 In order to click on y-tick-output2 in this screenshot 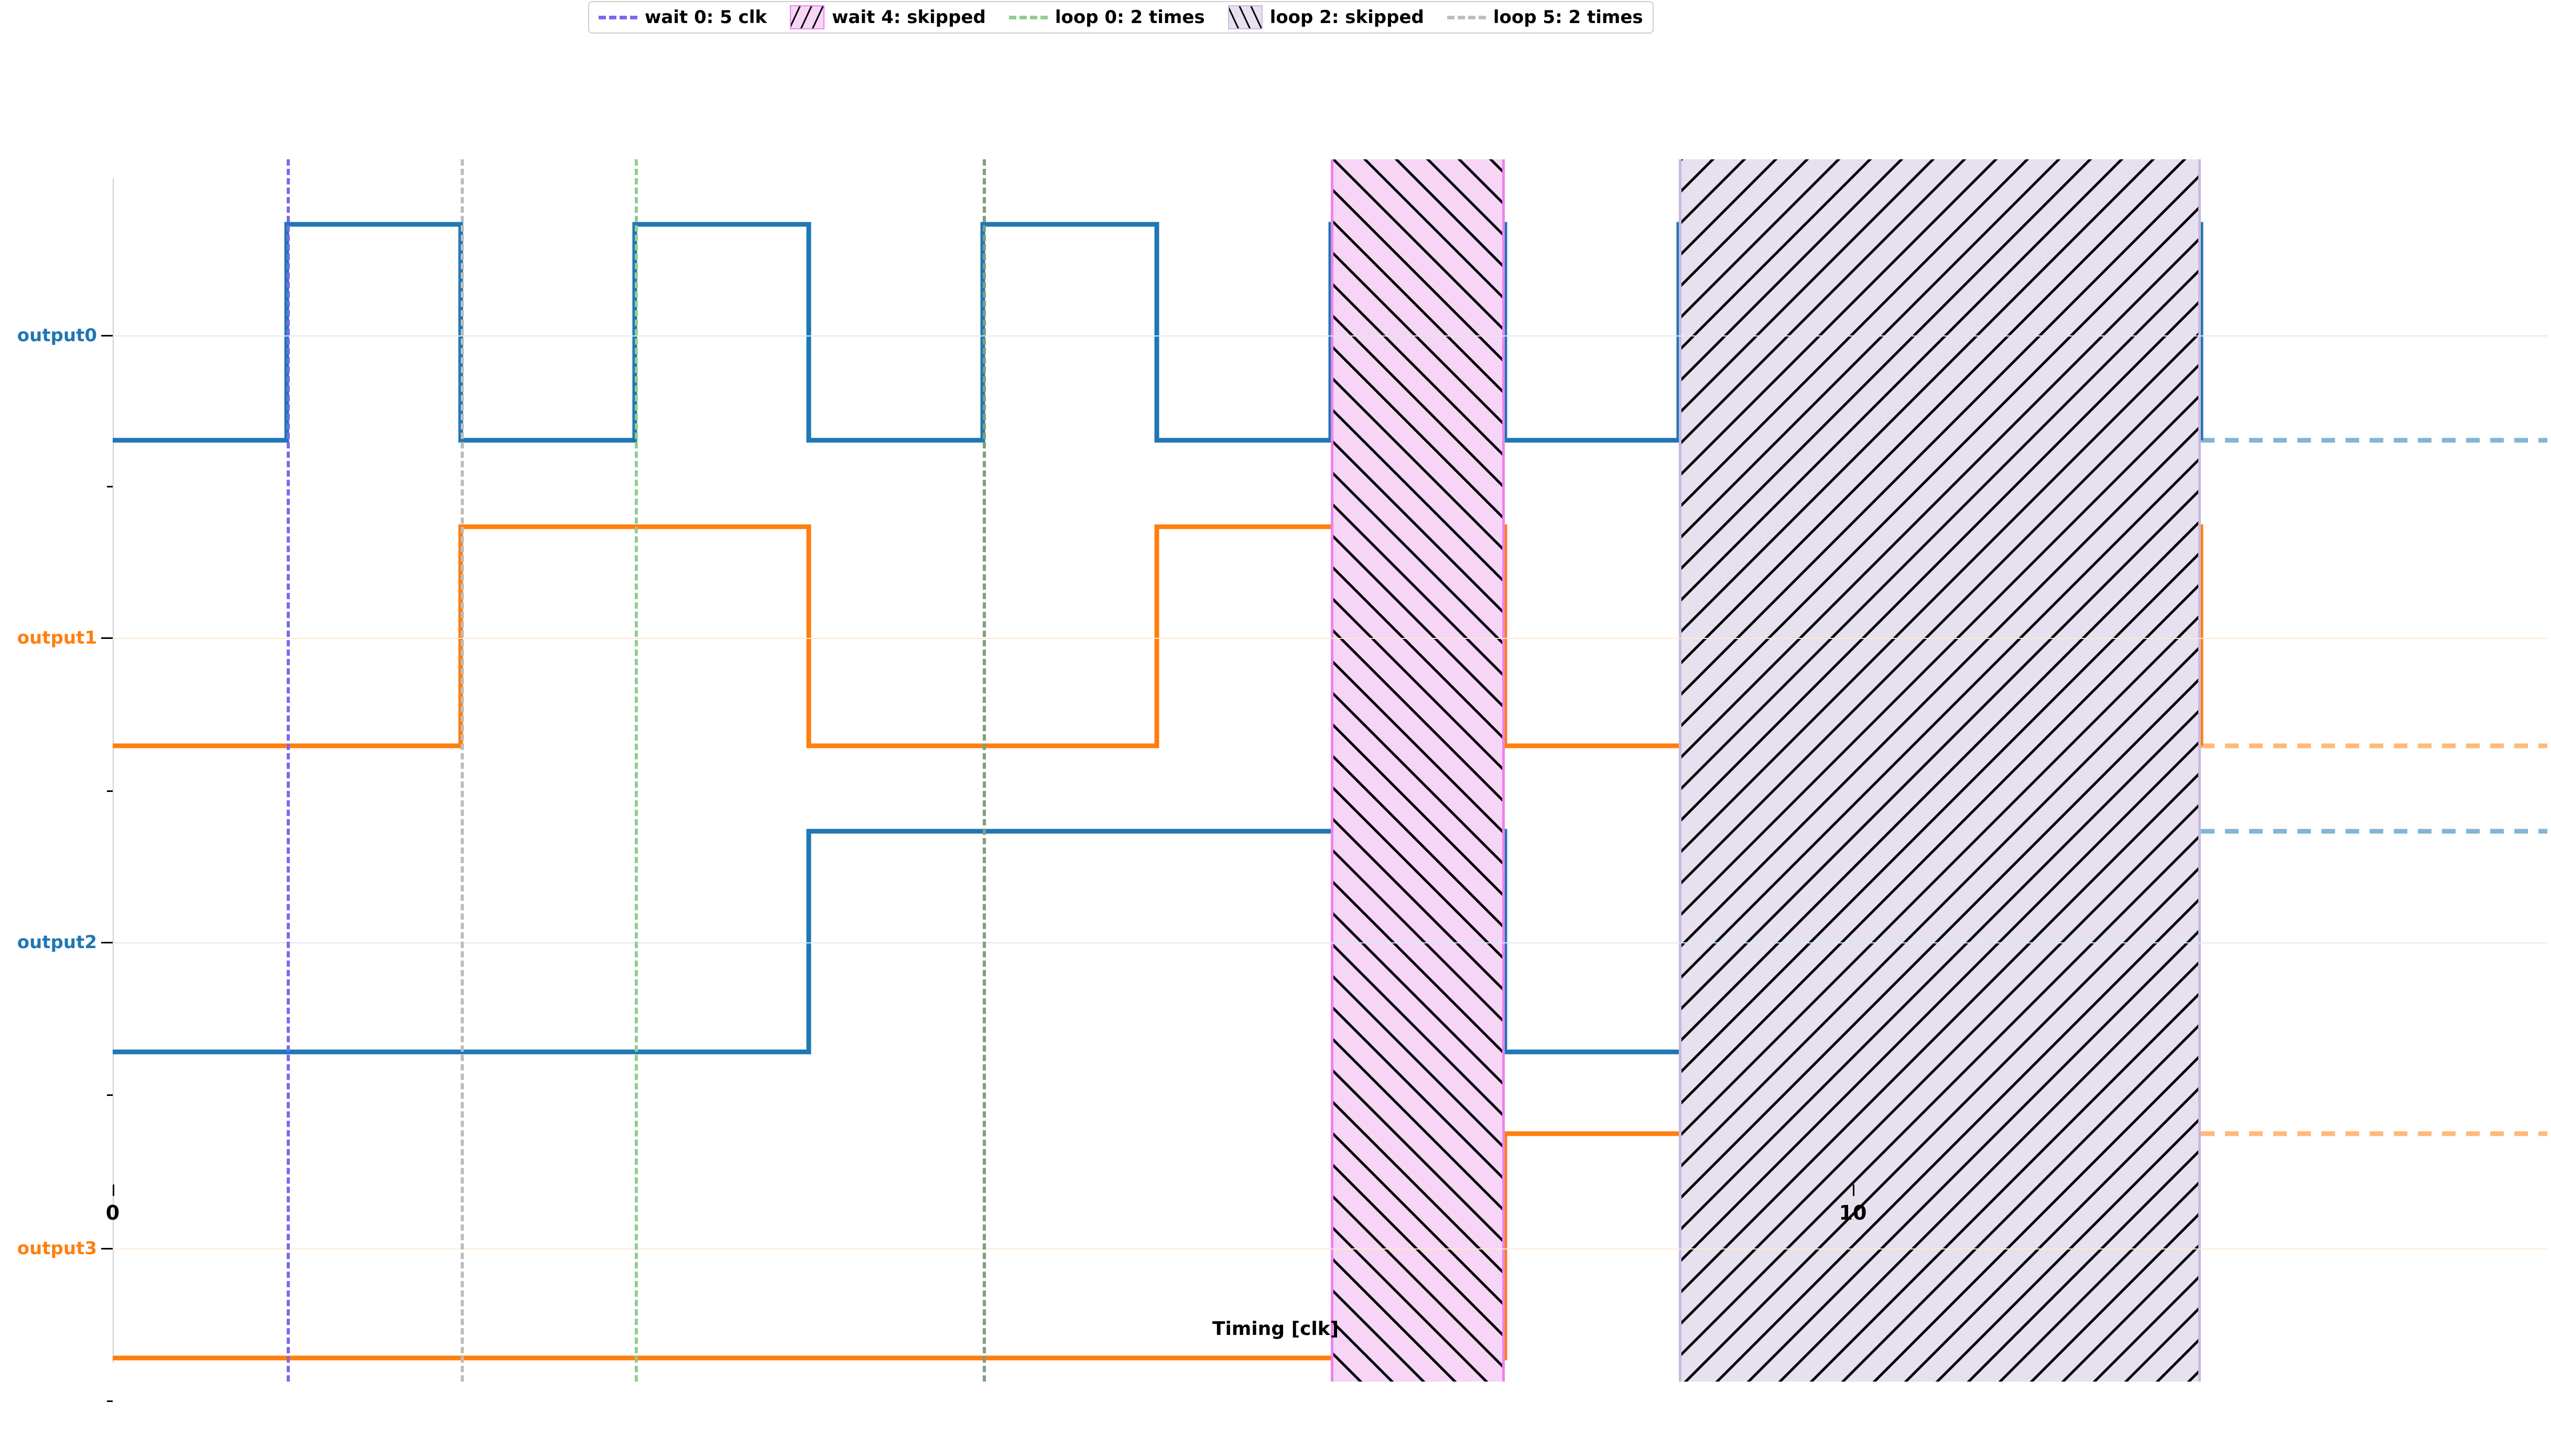, I will do `click(107, 943)`.